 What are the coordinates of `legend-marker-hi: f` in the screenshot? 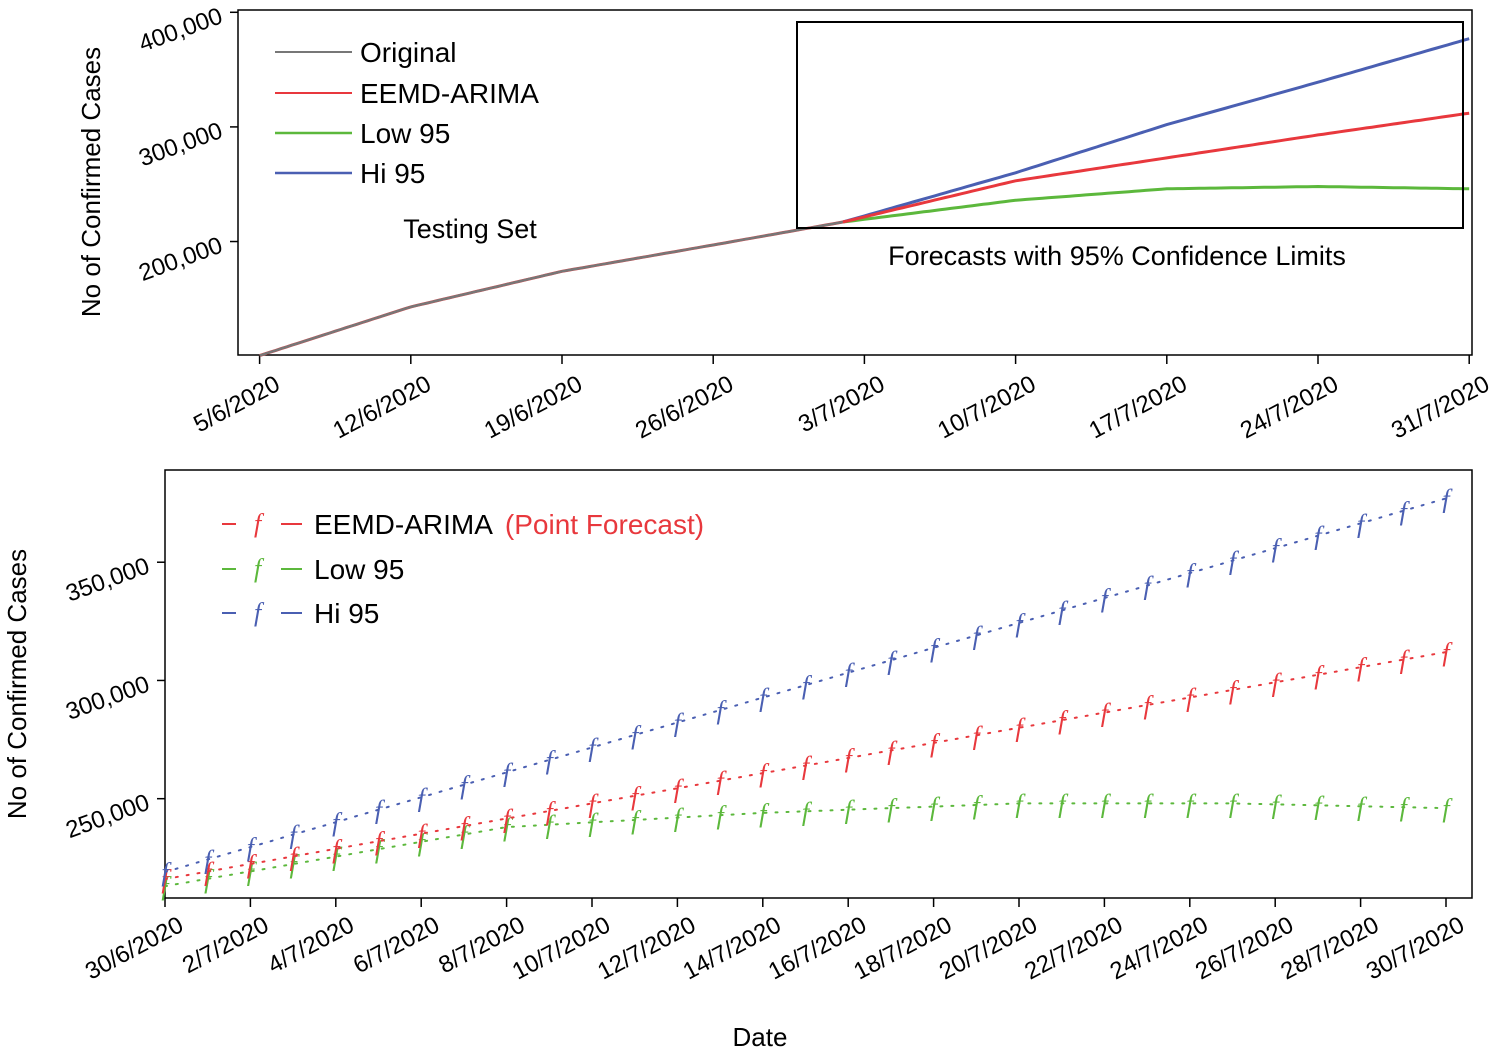 It's located at (259, 612).